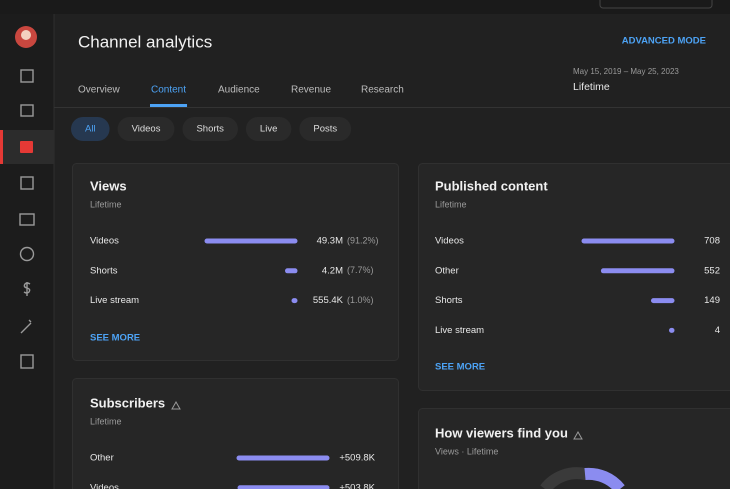 The width and height of the screenshot is (730, 489). I want to click on filter-chip: All, so click(90, 129).